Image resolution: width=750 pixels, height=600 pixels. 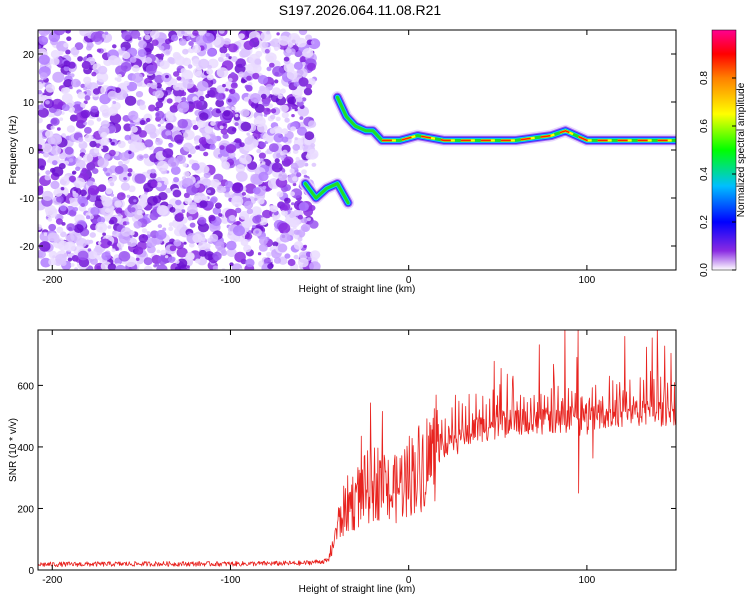 What do you see at coordinates (717, 174) in the screenshot?
I see `colorbar-ticks: 0.0 0.2 0.4 0.6 0.8` at bounding box center [717, 174].